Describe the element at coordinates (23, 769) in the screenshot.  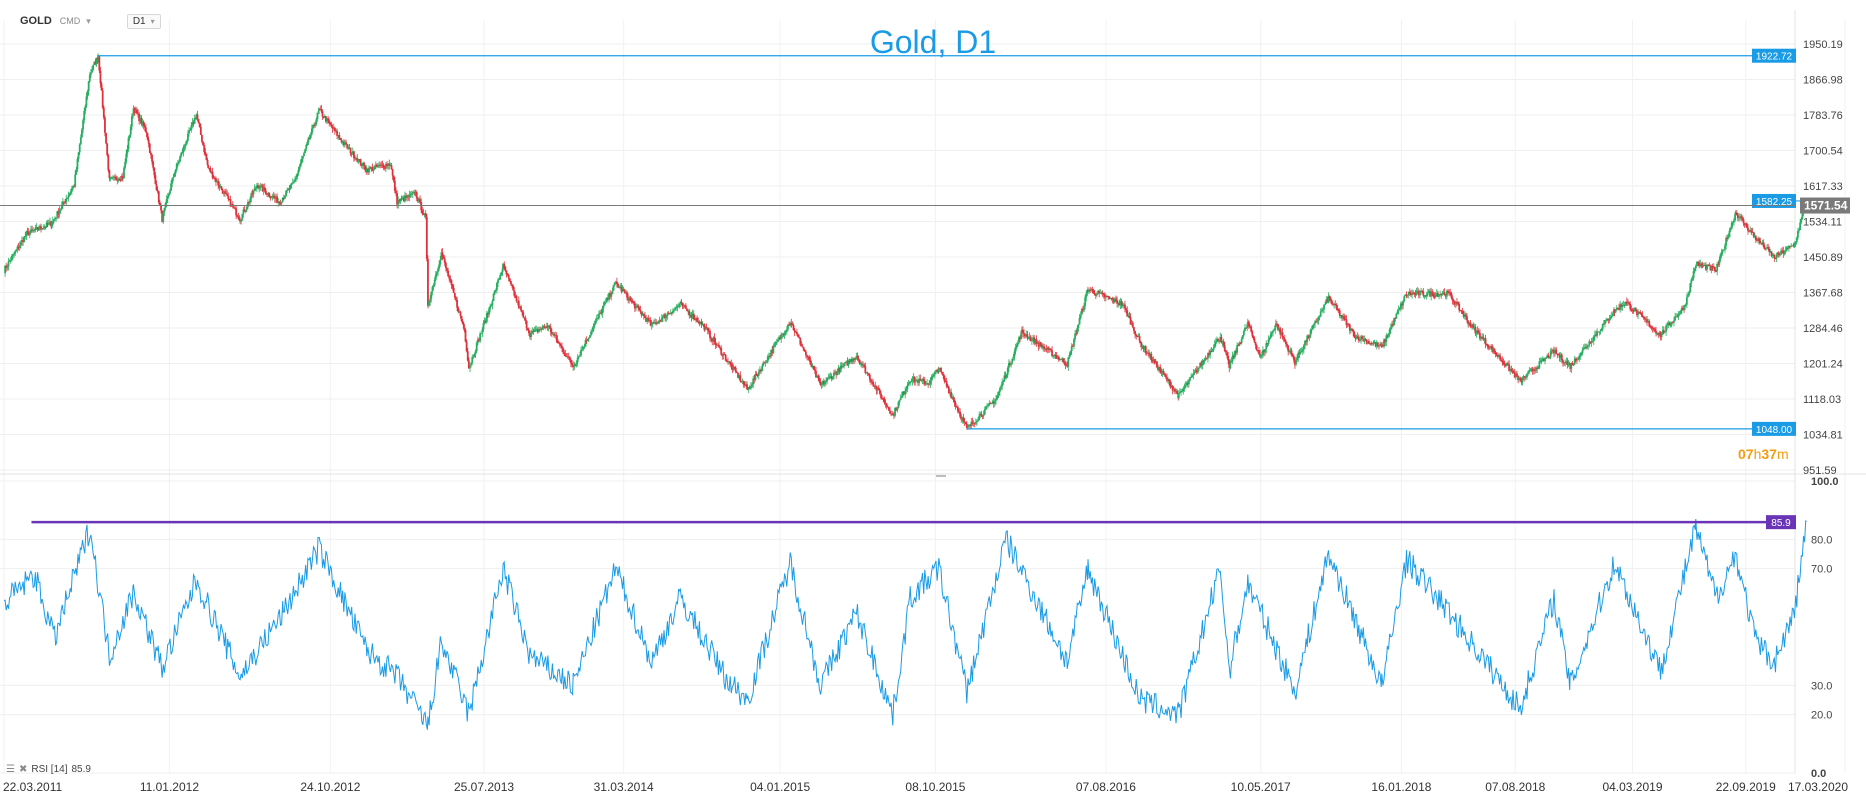
I see `indicator-close-icon: ✖` at that location.